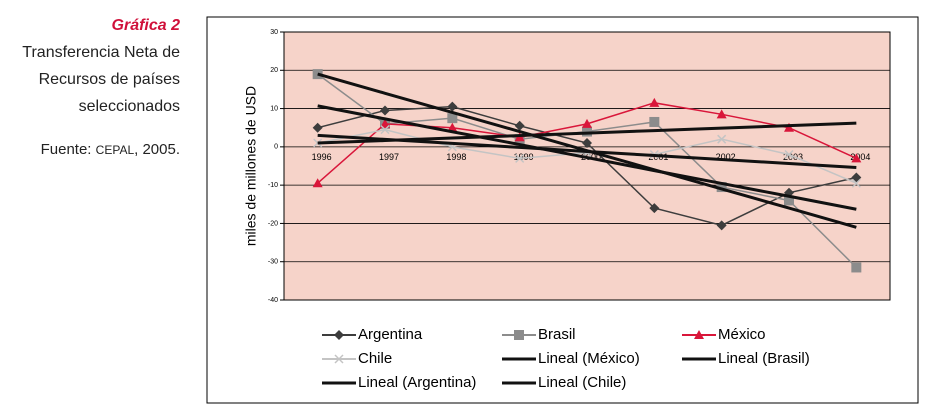 This screenshot has width=935, height=413. I want to click on source-year: , 2005., so click(157, 149).